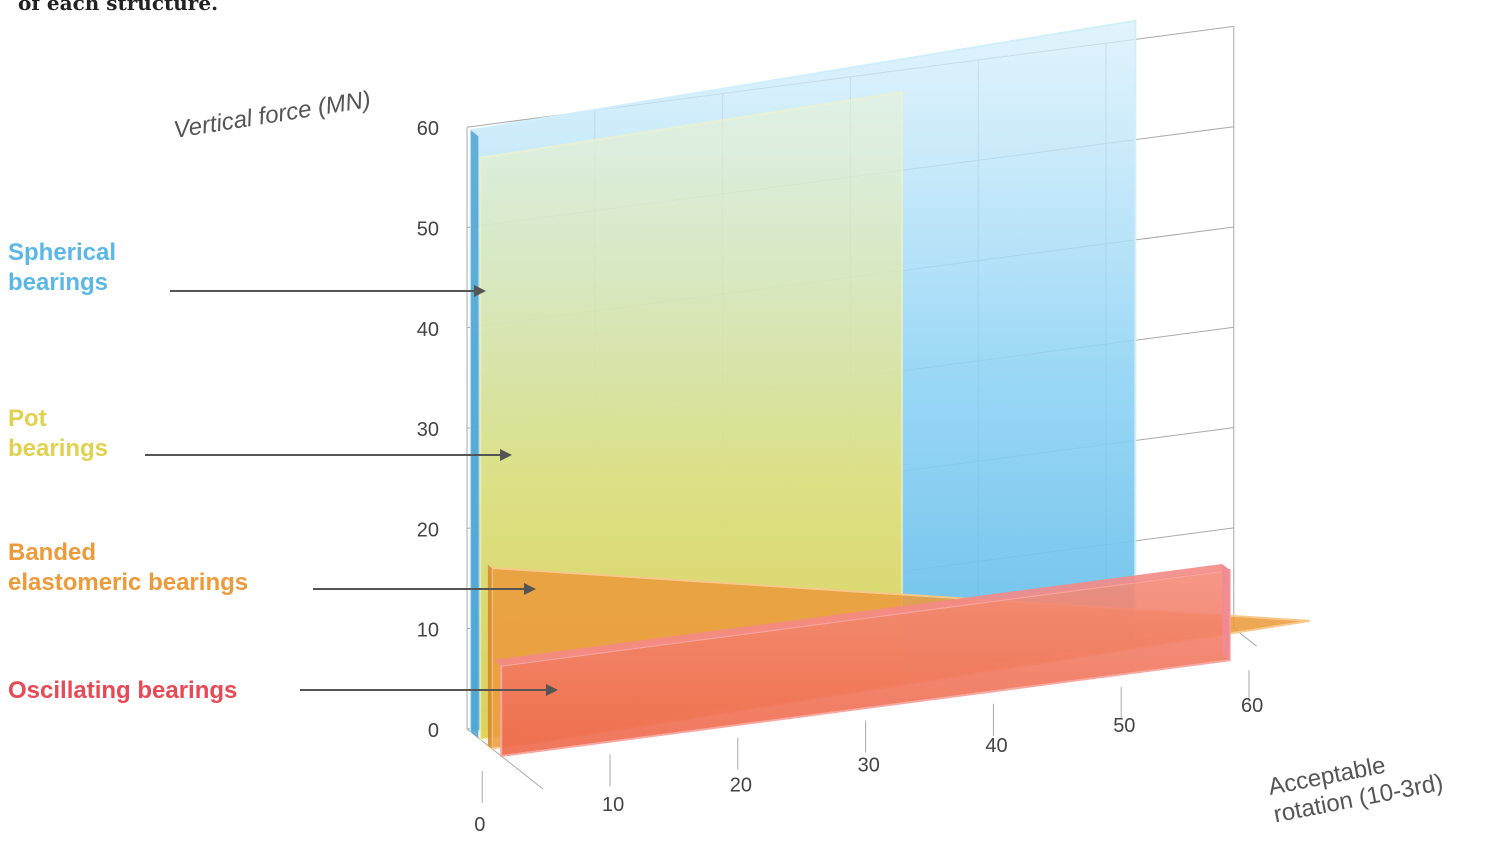 This screenshot has width=1494, height=855. Describe the element at coordinates (118, 7) in the screenshot. I see `chart-caption: of each structure.` at that location.